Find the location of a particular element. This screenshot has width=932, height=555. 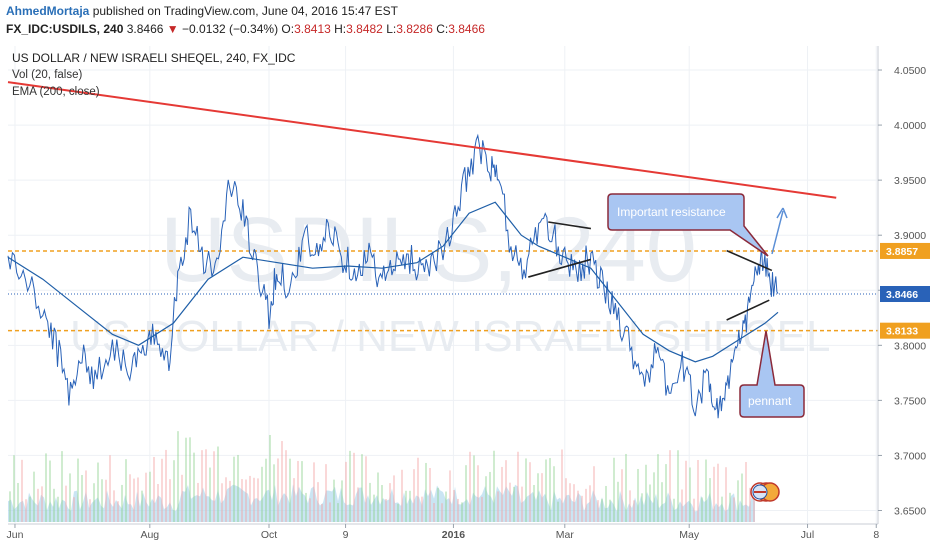

legend-ema: EMA (200, close) is located at coordinates (56, 92).